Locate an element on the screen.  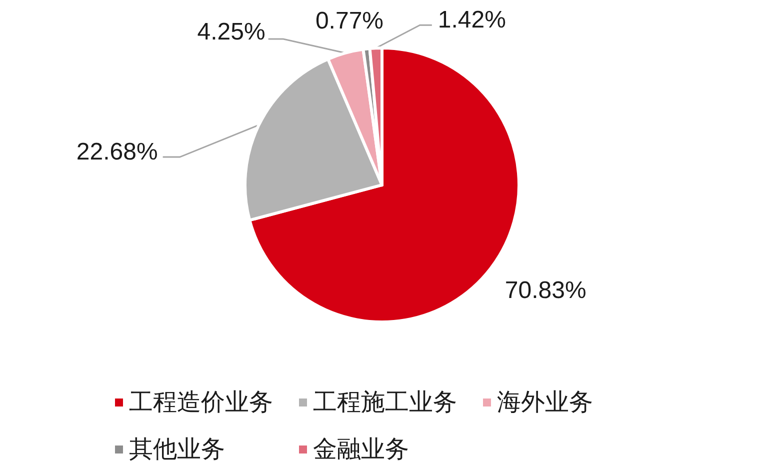
data-label: 22.68% is located at coordinates (117, 152).